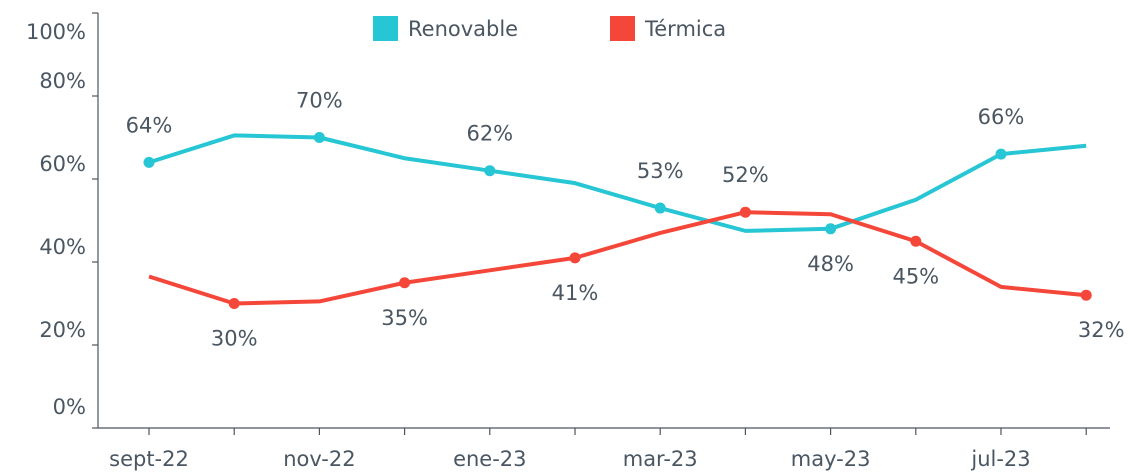 The height and width of the screenshot is (472, 1130). What do you see at coordinates (745, 175) in the screenshot?
I see `data-label: 52%` at bounding box center [745, 175].